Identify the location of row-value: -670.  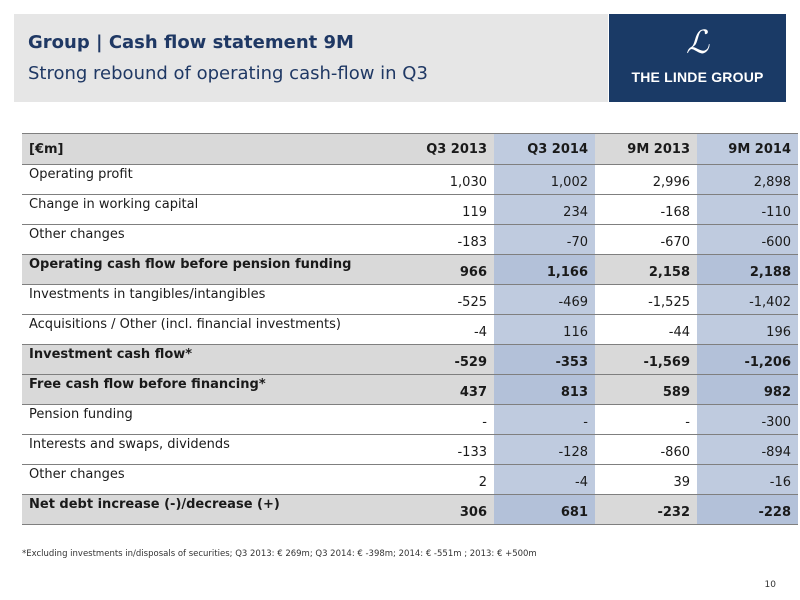
(646, 239).